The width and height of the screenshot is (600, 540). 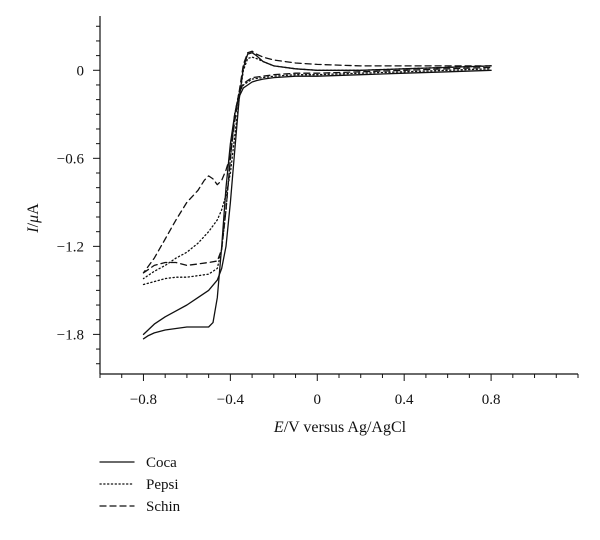 What do you see at coordinates (140, 507) in the screenshot?
I see `legend-item-schin: Schin` at bounding box center [140, 507].